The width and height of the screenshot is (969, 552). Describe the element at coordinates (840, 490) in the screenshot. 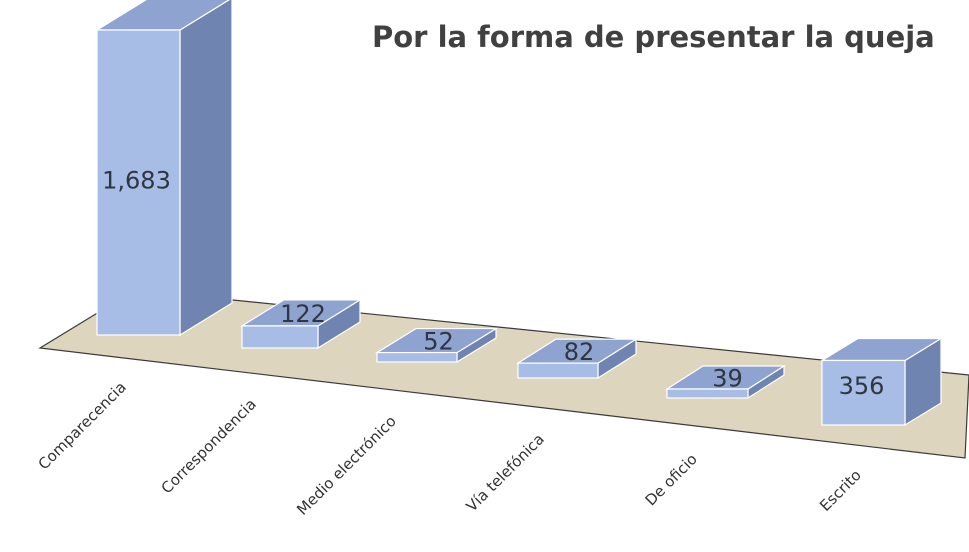

I see `category-label-escrito: Escrito` at that location.